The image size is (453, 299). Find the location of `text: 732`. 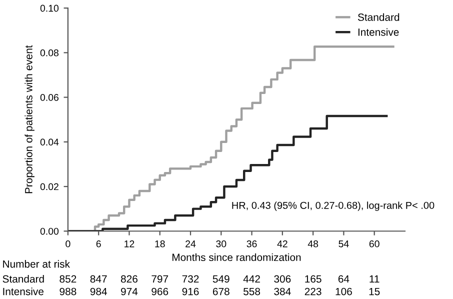

text: 732 is located at coordinates (190, 279).